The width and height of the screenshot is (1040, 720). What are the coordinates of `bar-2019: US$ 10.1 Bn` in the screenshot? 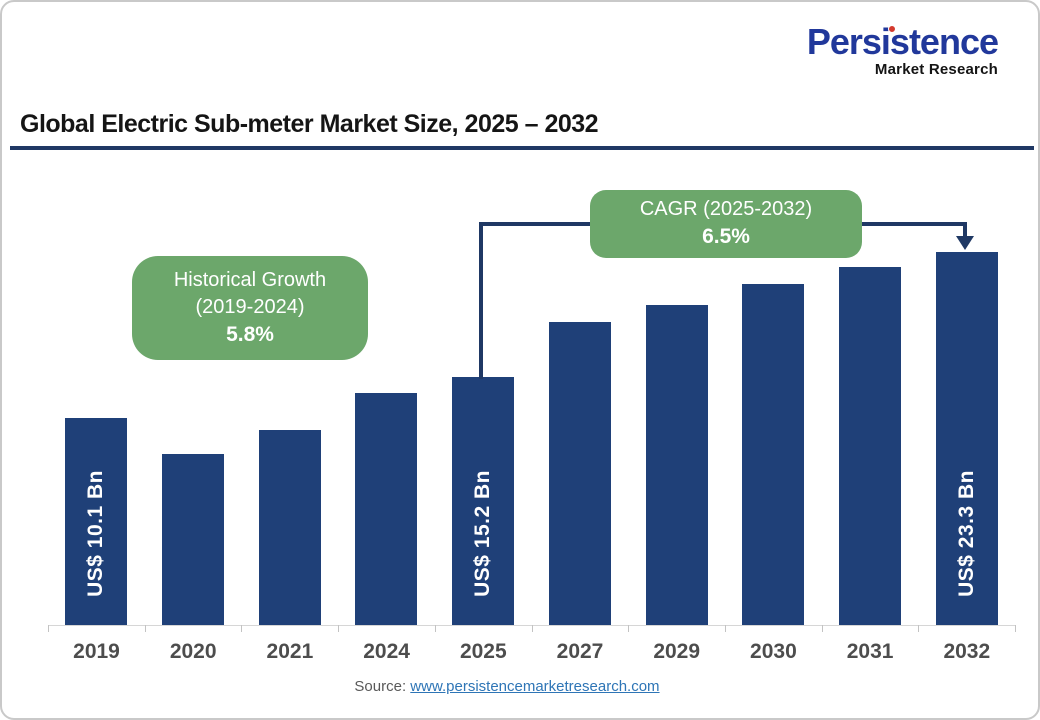 It's located at (96, 521).